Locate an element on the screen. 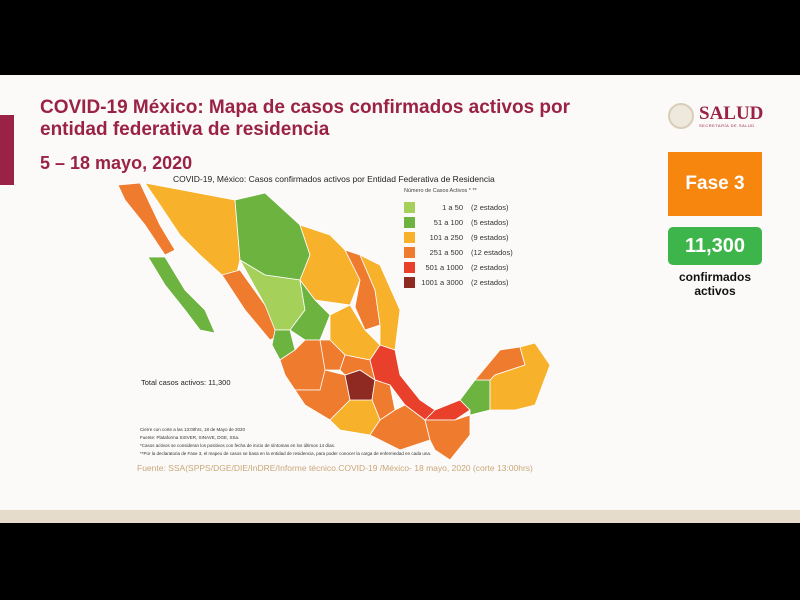 The height and width of the screenshot is (600, 800). legend-item: 51 a 100 (5 estados) is located at coordinates (458, 222).